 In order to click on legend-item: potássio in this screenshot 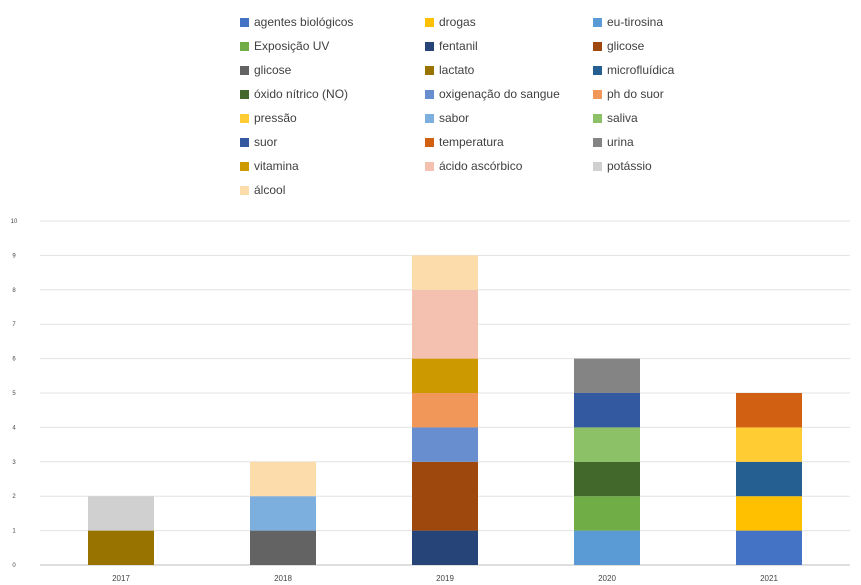, I will do `click(622, 166)`.